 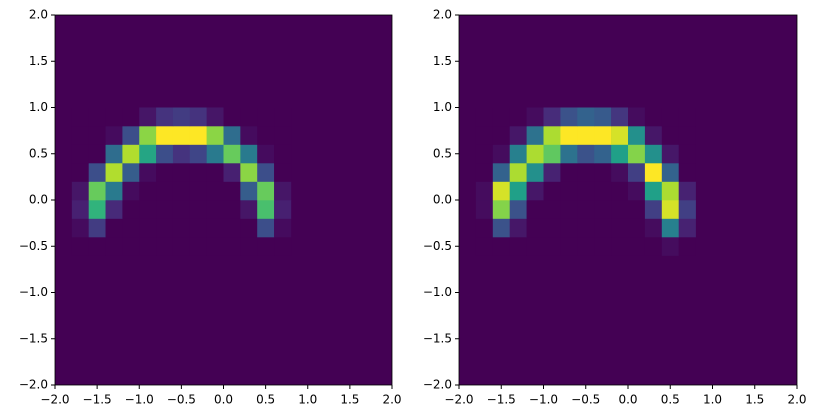 I want to click on x-tick-label: 1.0, so click(x=712, y=400).